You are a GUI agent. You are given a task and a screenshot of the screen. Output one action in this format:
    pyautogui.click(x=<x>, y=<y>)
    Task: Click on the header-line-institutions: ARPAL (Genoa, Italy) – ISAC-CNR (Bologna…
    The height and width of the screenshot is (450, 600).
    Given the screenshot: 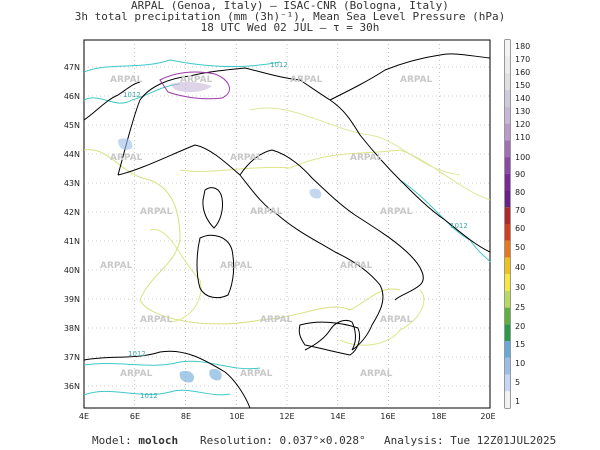 What is the action you would take?
    pyautogui.click(x=290, y=6)
    